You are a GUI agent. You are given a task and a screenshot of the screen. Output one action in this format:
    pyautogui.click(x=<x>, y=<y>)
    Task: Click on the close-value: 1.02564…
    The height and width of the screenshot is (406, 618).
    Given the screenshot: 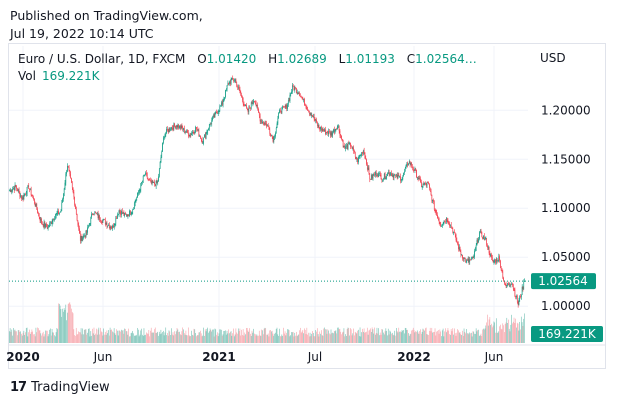 What is the action you would take?
    pyautogui.click(x=446, y=59)
    